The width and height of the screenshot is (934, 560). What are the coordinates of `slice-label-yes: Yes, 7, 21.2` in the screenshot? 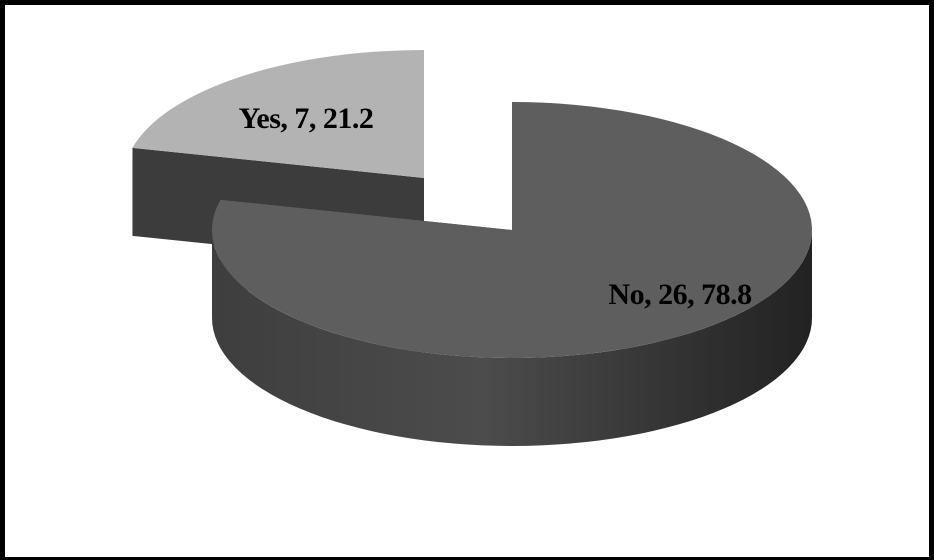 It's located at (306, 118).